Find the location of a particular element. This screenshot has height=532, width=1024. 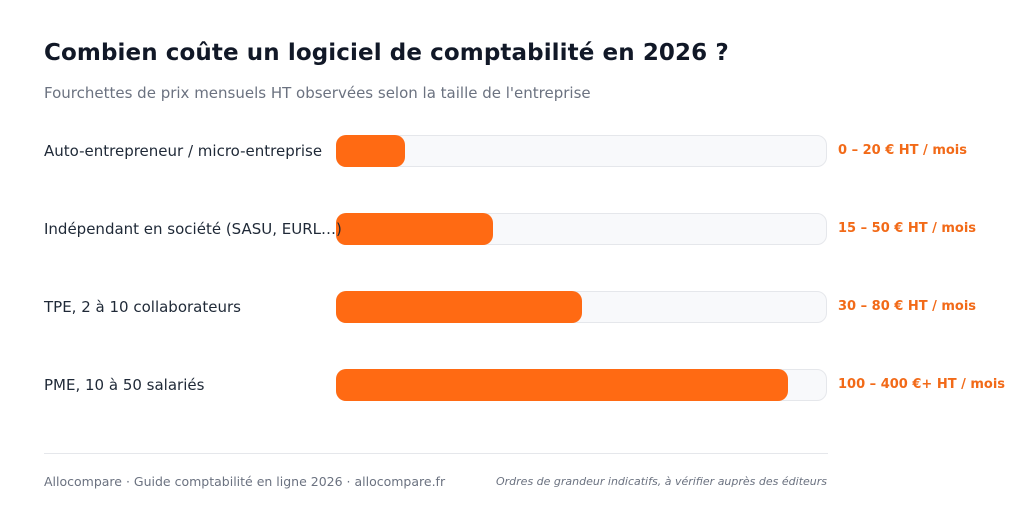

bar-value-label: 15 – 50 € HT / mois is located at coordinates (907, 228).